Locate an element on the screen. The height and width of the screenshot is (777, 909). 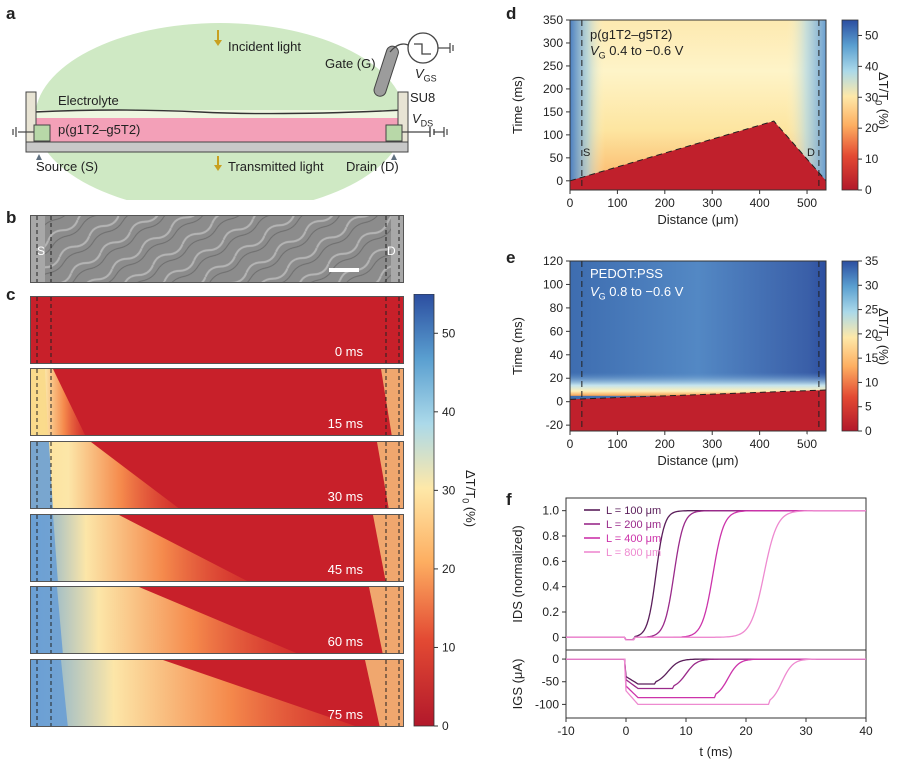
x-tick-label: 0 is located at coordinates (570, 444).